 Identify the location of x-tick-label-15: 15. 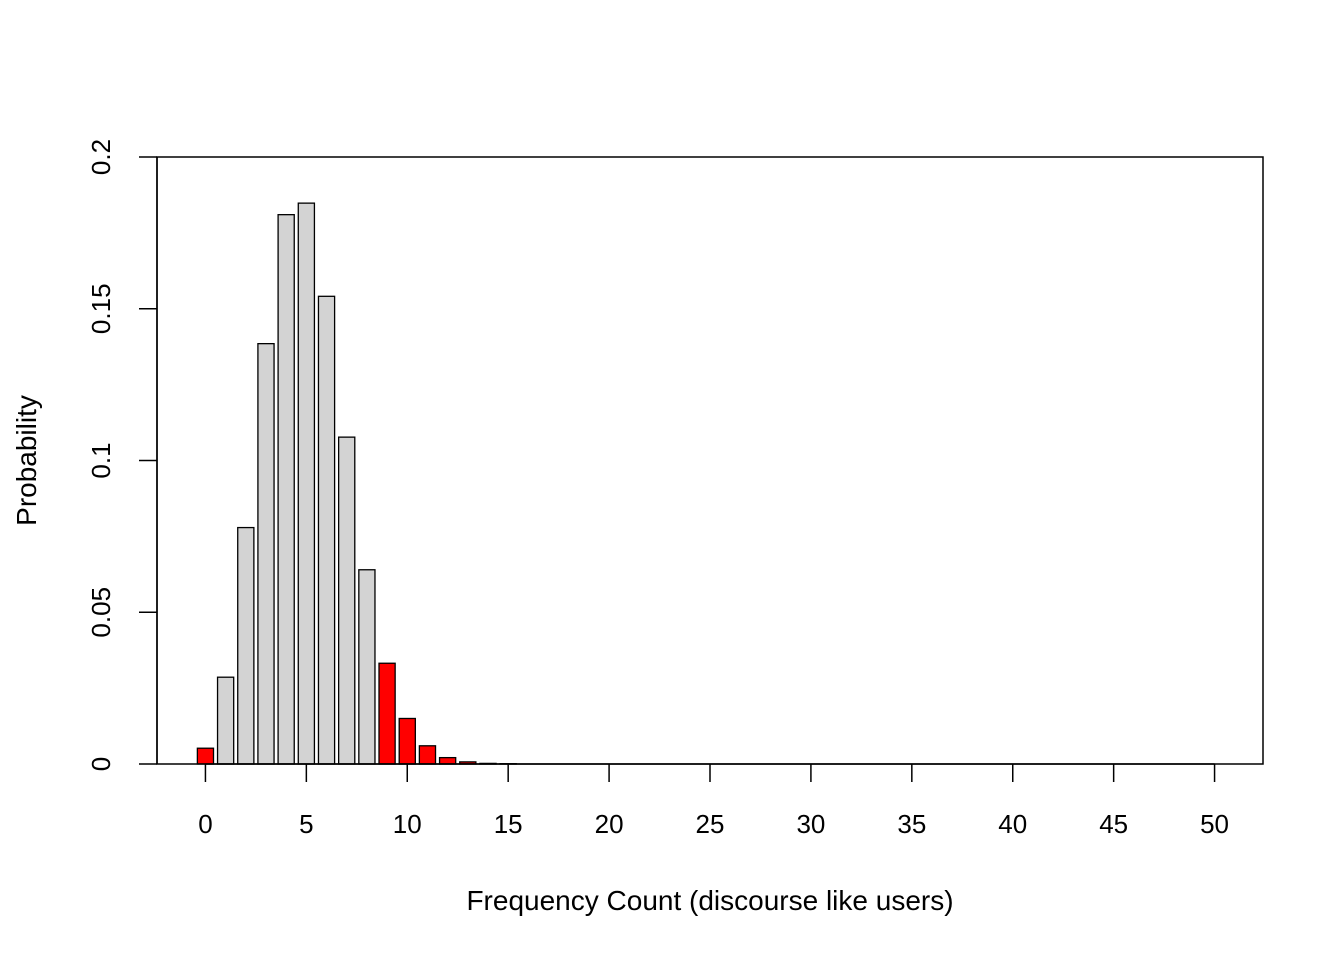
(508, 824).